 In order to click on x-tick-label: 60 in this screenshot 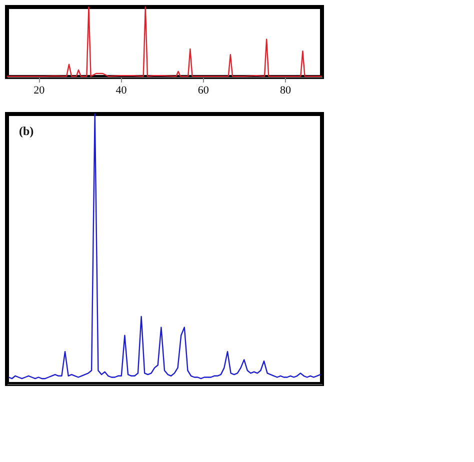, I will do `click(204, 90)`.